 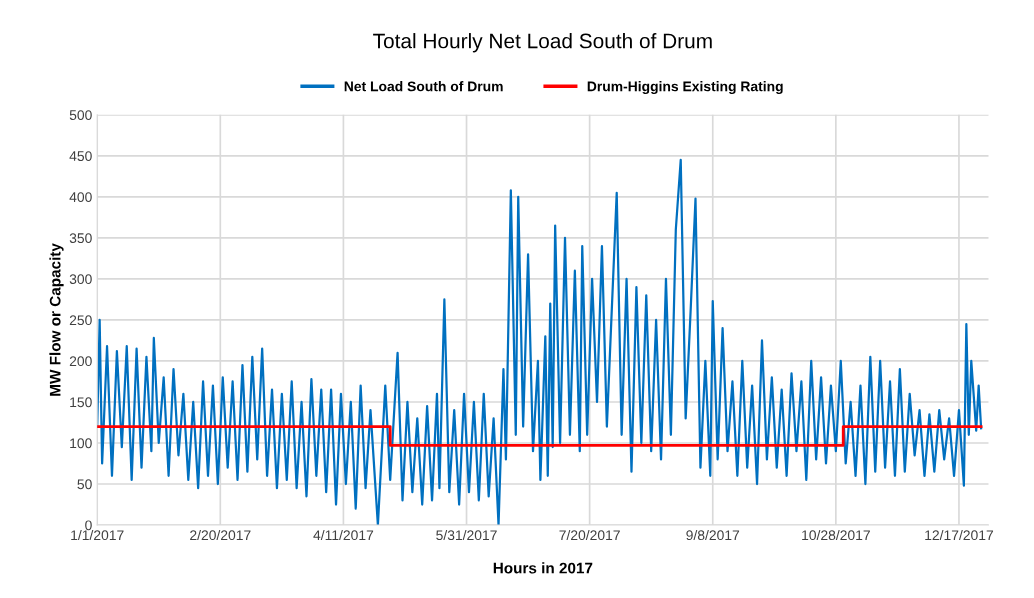 I want to click on x-tick-label: 2/20/2017, so click(x=220, y=535).